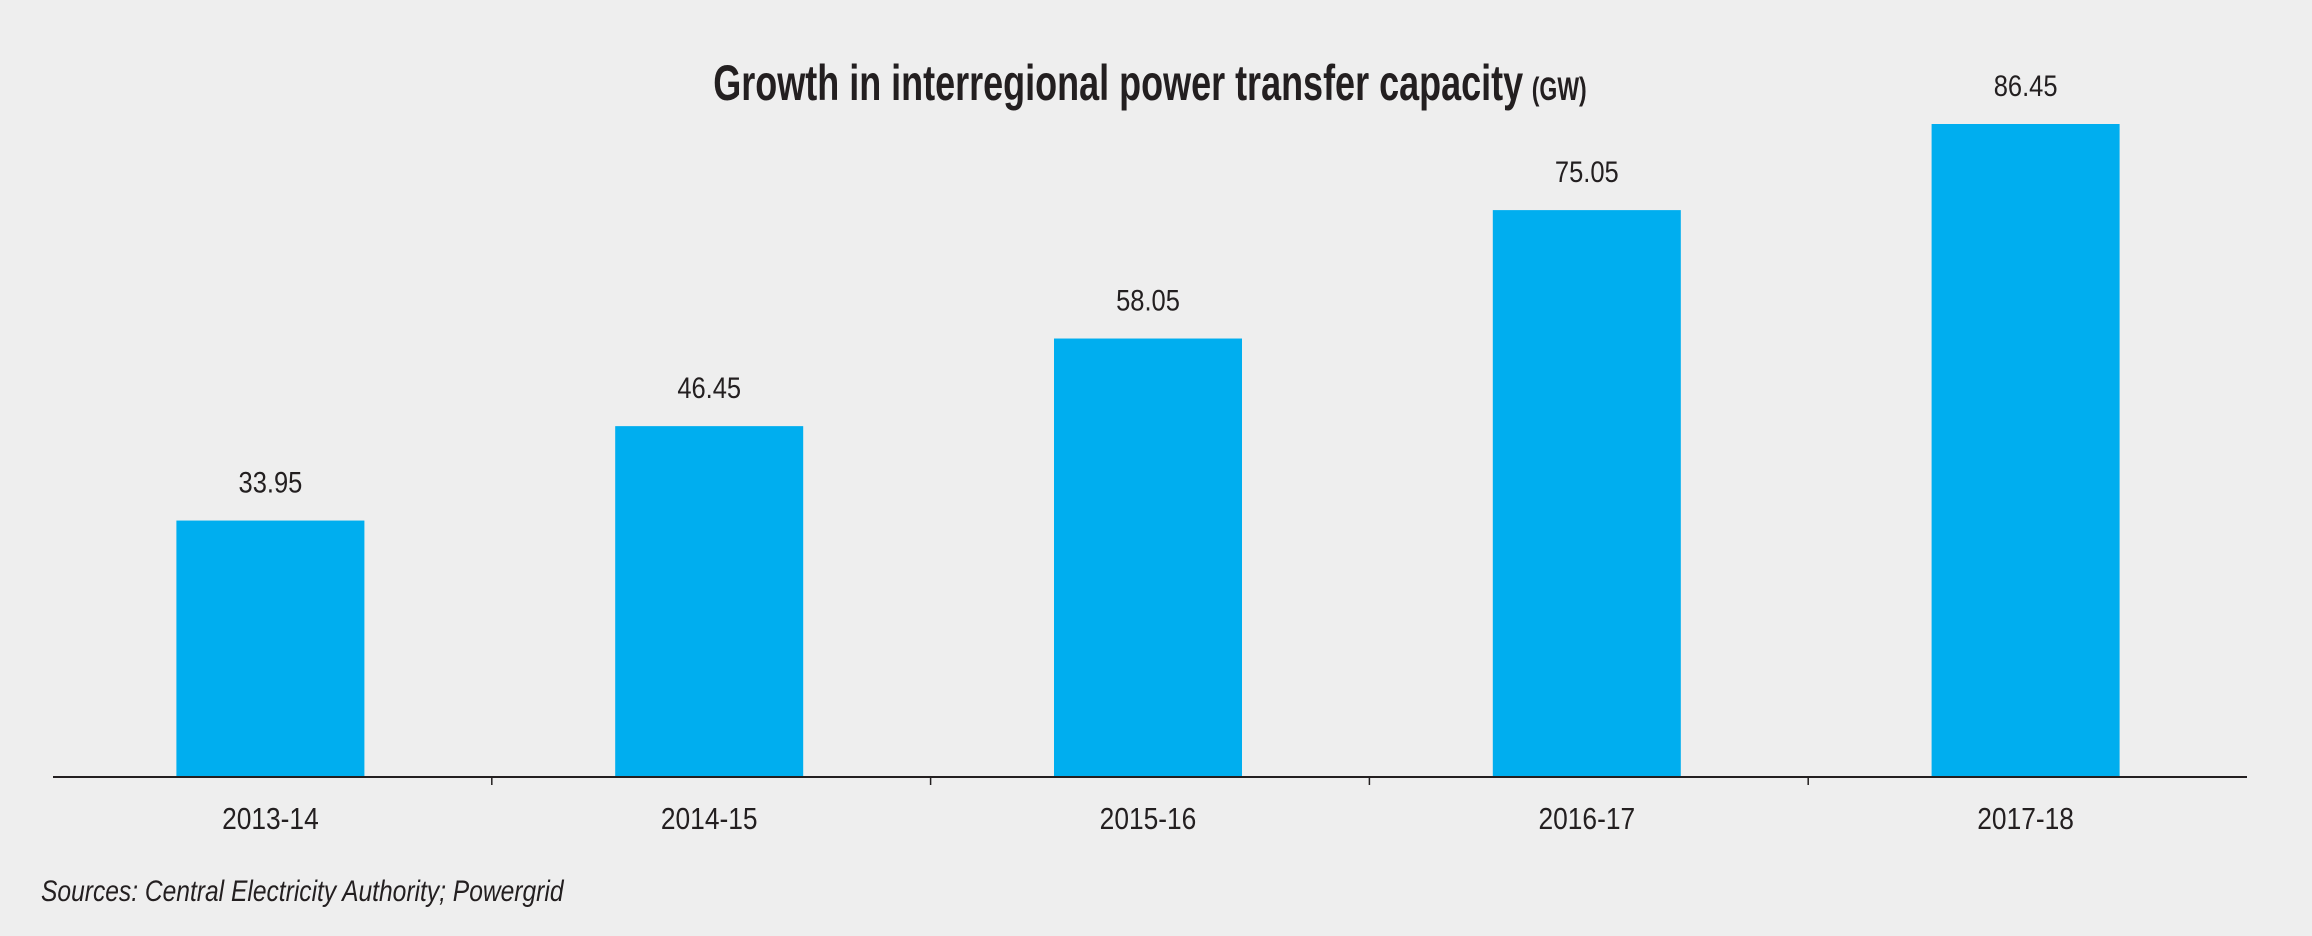  Describe the element at coordinates (1148, 819) in the screenshot. I see `category-label: 2015-16` at that location.